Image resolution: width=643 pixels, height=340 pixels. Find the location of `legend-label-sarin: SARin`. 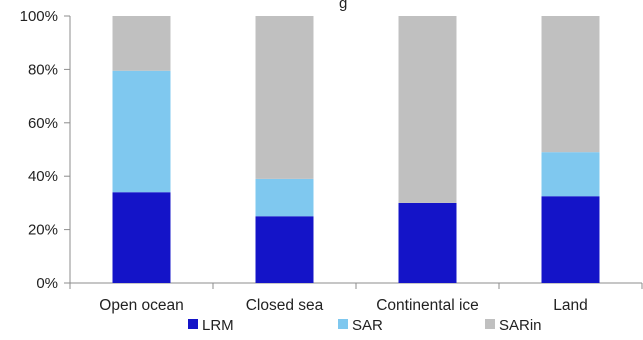

legend-label-sarin: SARin is located at coordinates (520, 325).